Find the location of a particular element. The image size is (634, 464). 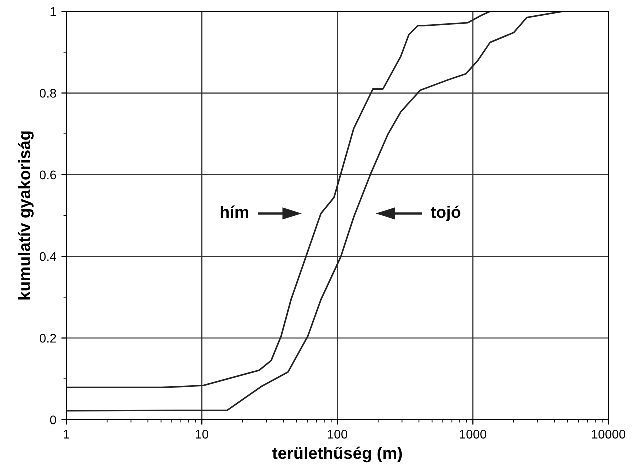

x-tick-label: 10000 is located at coordinates (609, 434).